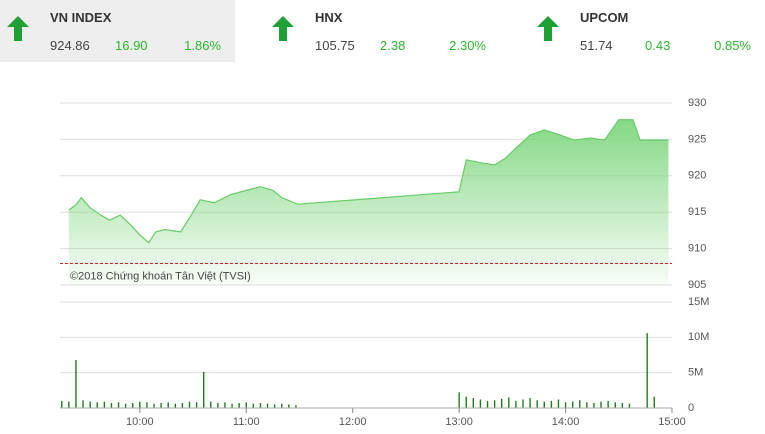 The width and height of the screenshot is (765, 434). Describe the element at coordinates (697, 176) in the screenshot. I see `y-tick-label: 920` at that location.